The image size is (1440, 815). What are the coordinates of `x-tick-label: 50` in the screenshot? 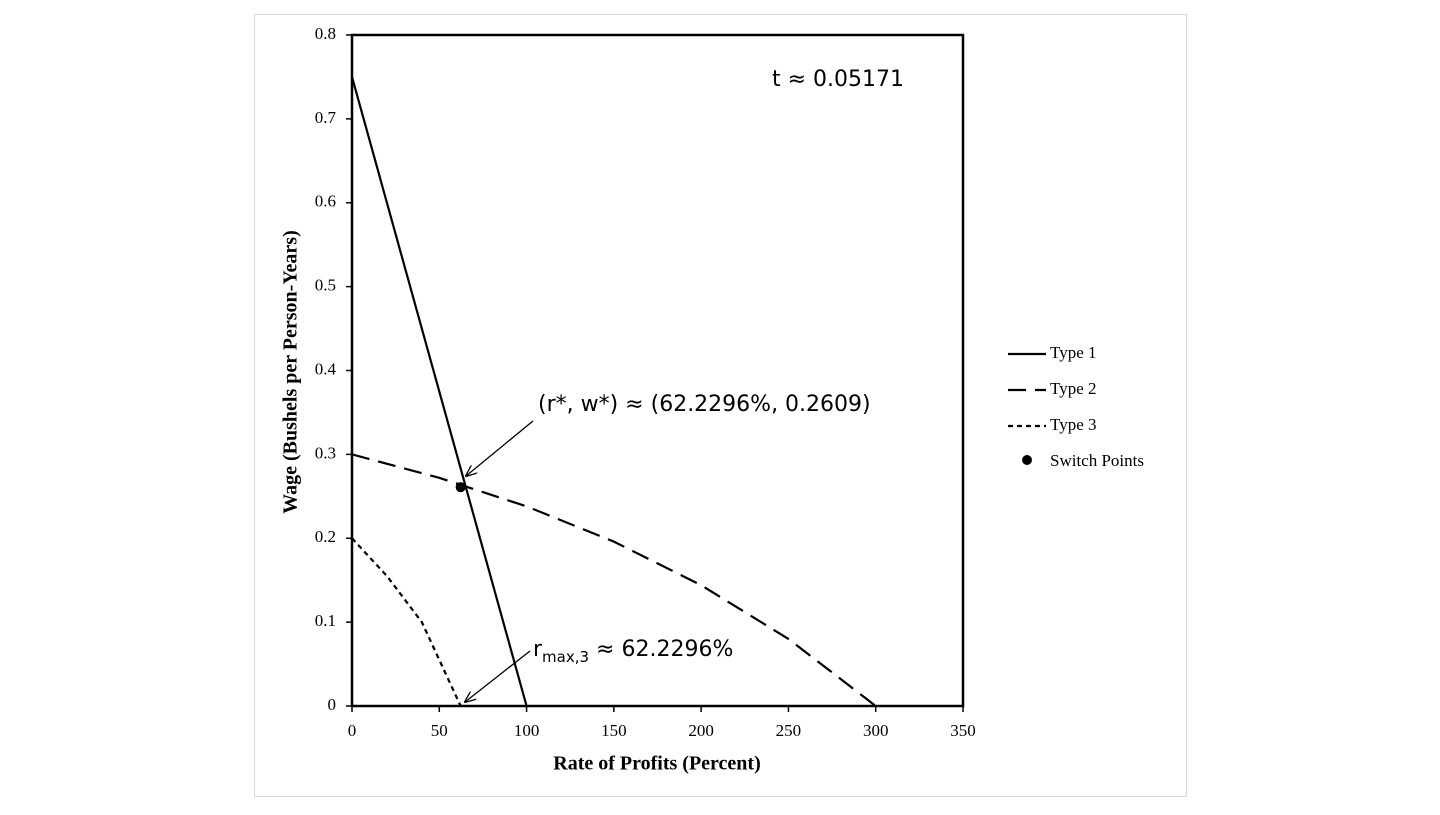 It's located at (439, 730).